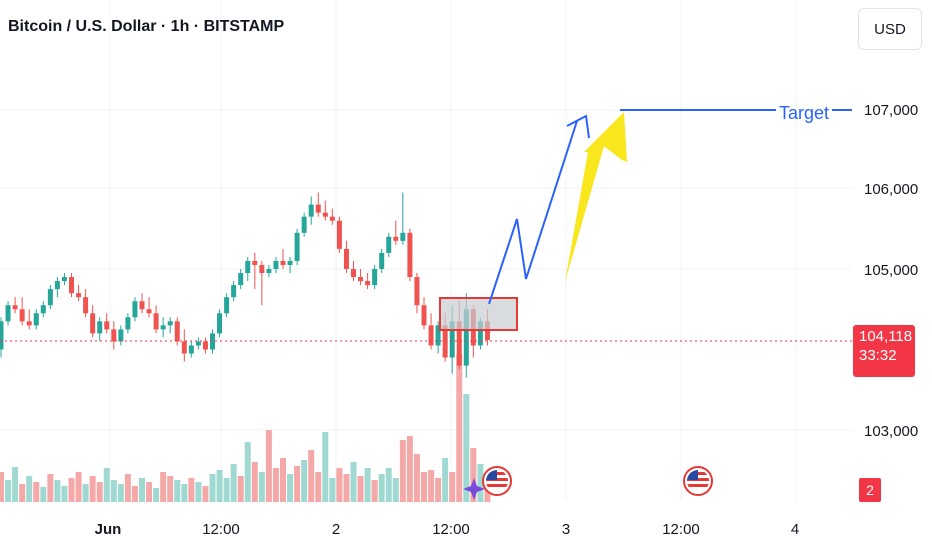 The width and height of the screenshot is (932, 550). Describe the element at coordinates (891, 431) in the screenshot. I see `y-tick-label: 103,000` at that location.